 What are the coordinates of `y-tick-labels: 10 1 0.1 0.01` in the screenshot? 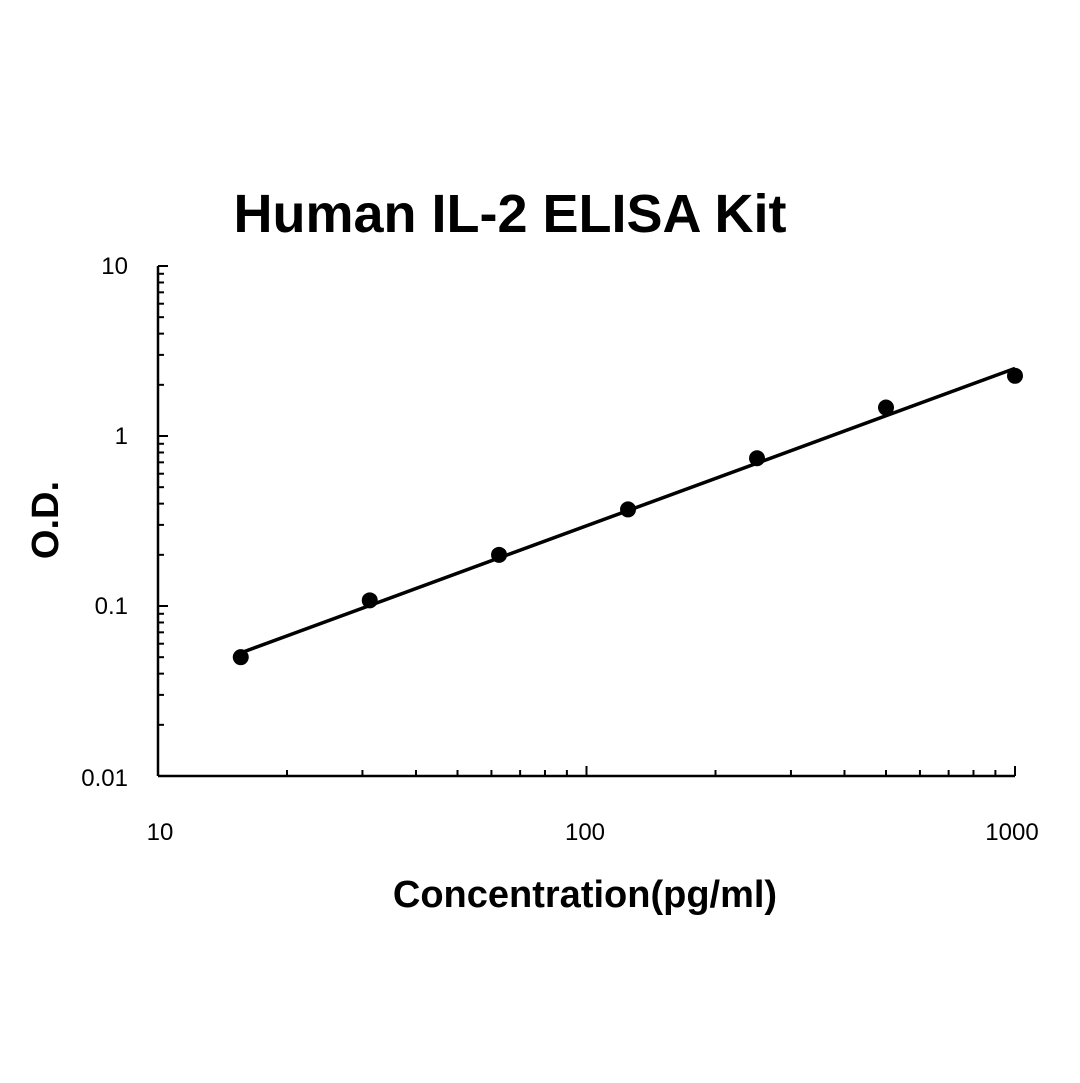 It's located at (104, 522).